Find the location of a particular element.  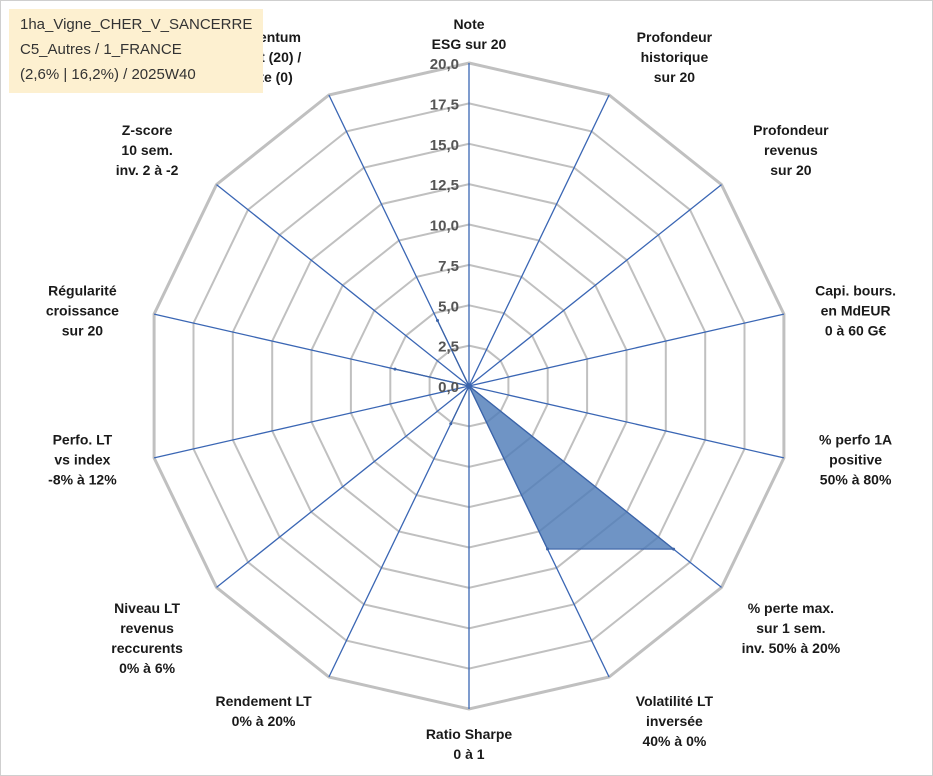

axis-label: Profondeur revenus sur 20 is located at coordinates (791, 150).